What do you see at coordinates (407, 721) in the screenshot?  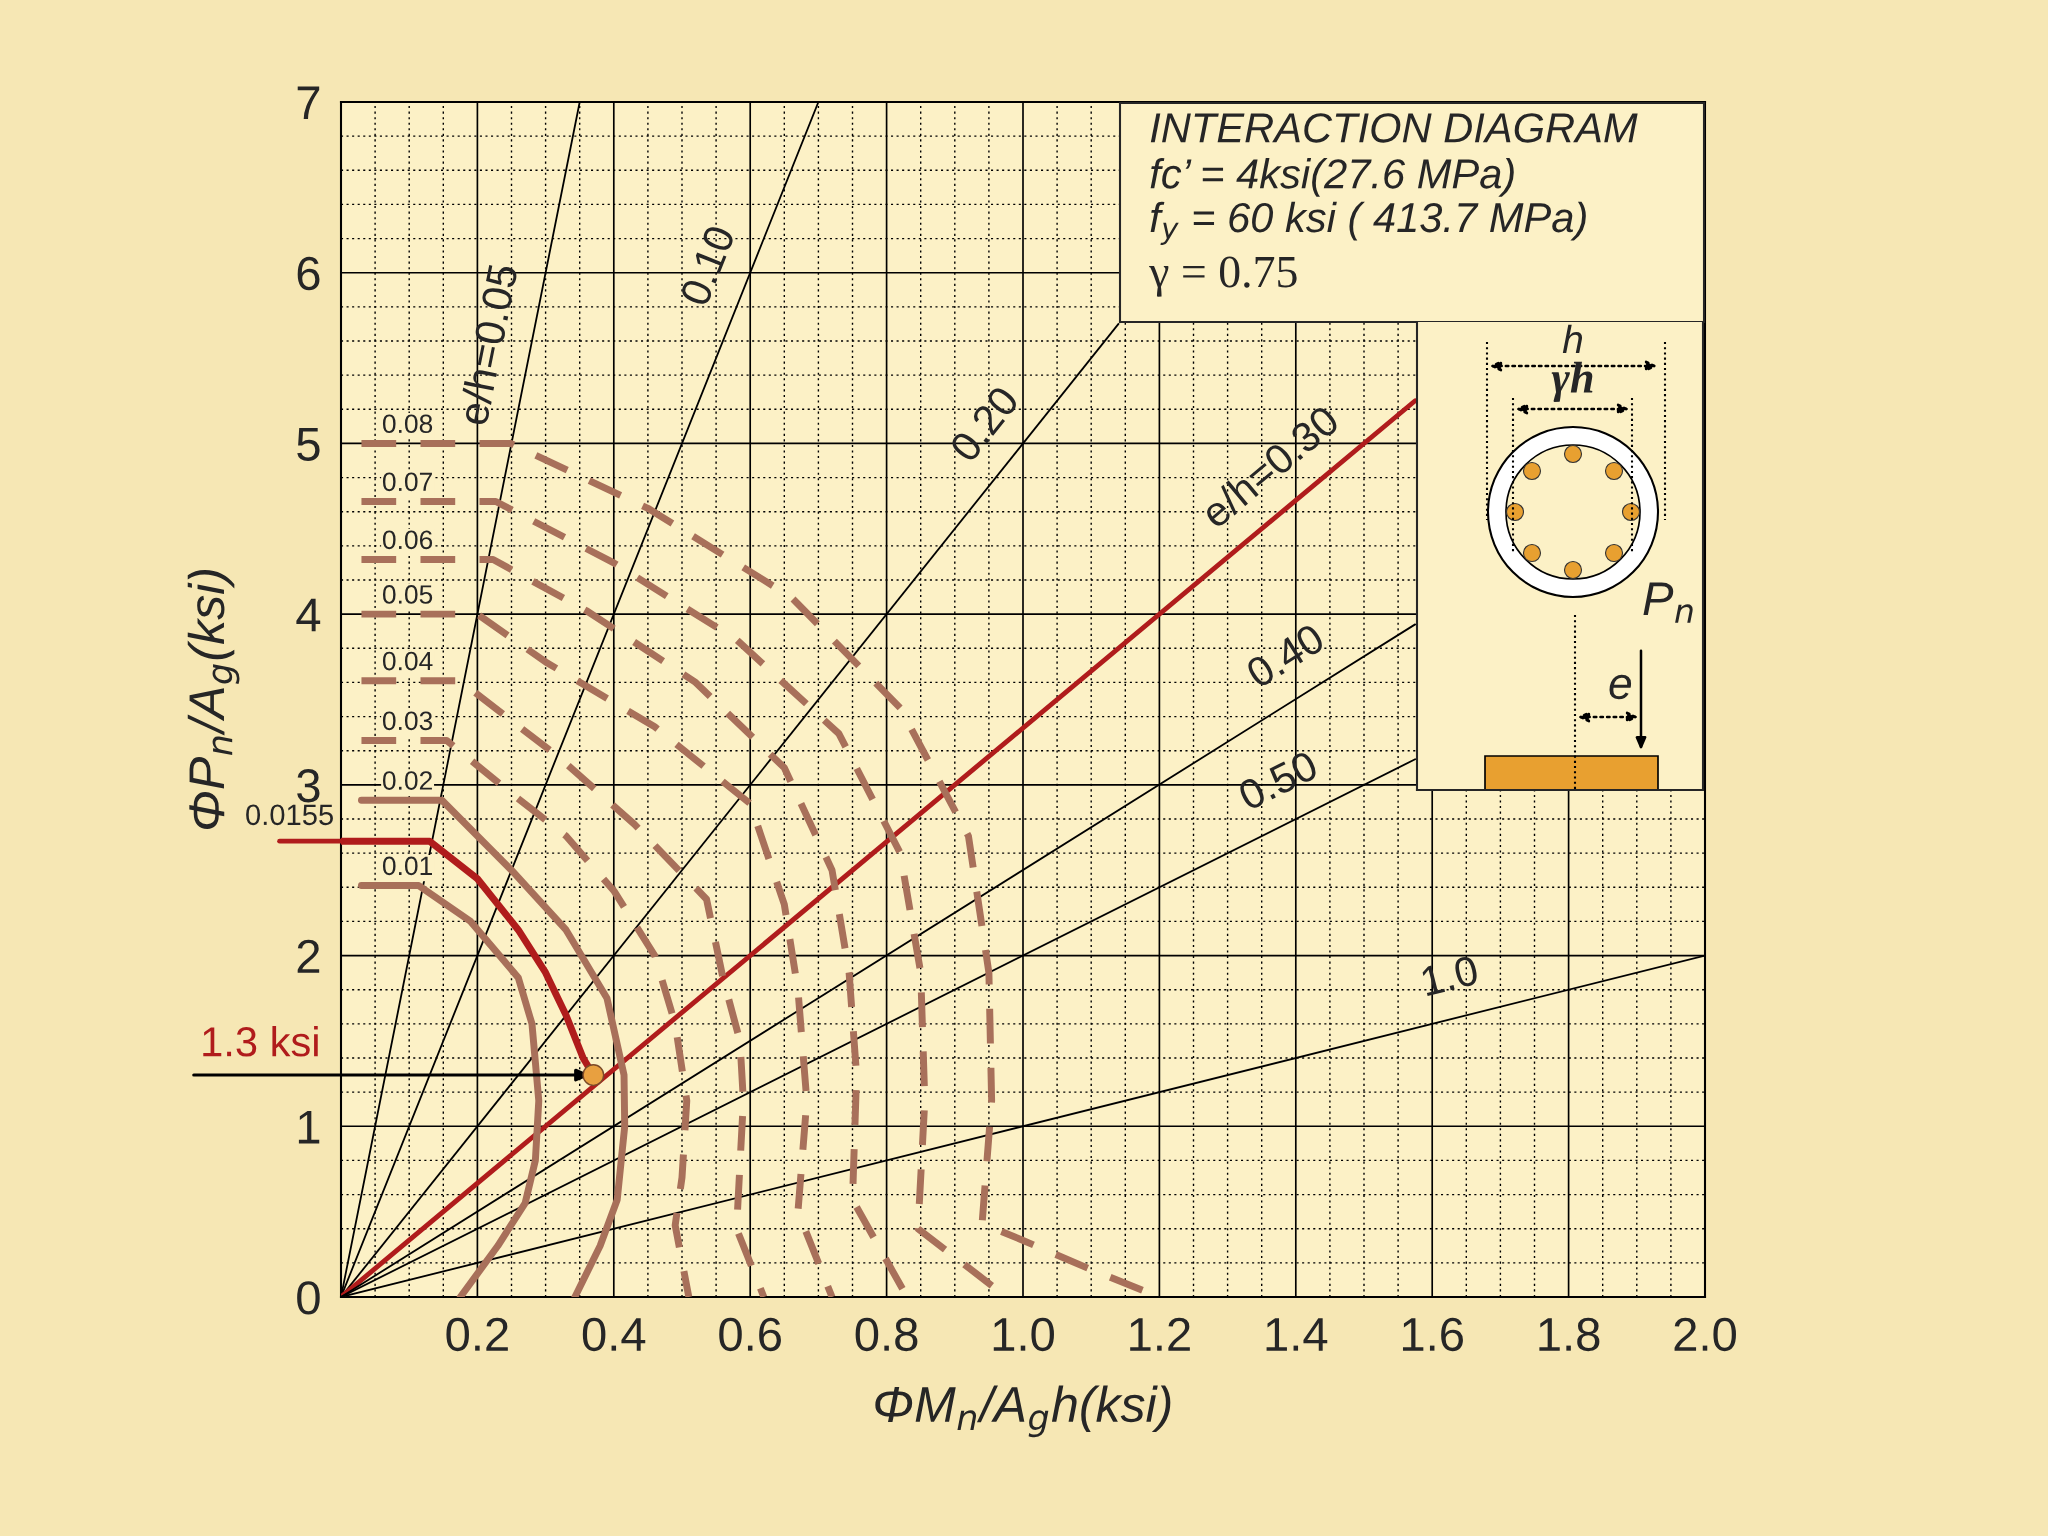 I see `series-label: 0.03` at bounding box center [407, 721].